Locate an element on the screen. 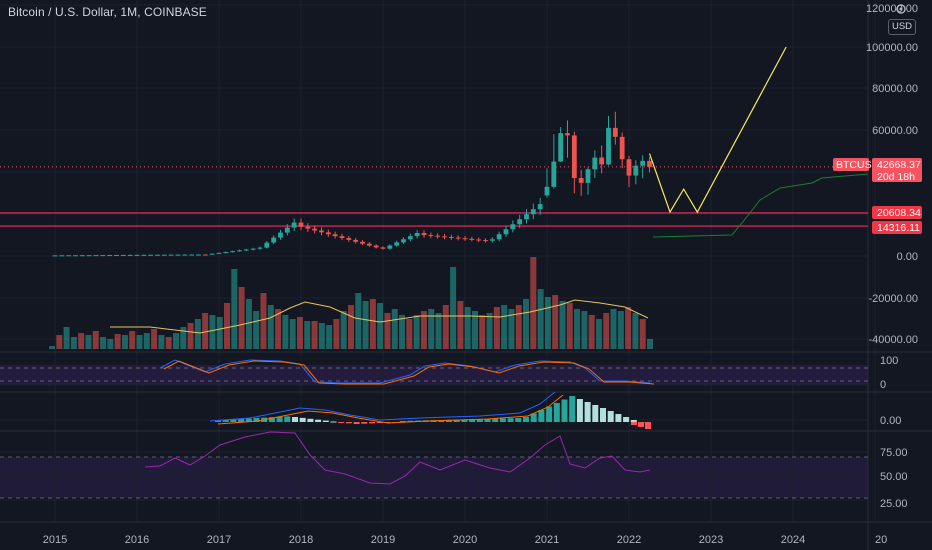  macd-signal-line is located at coordinates (390, 409).